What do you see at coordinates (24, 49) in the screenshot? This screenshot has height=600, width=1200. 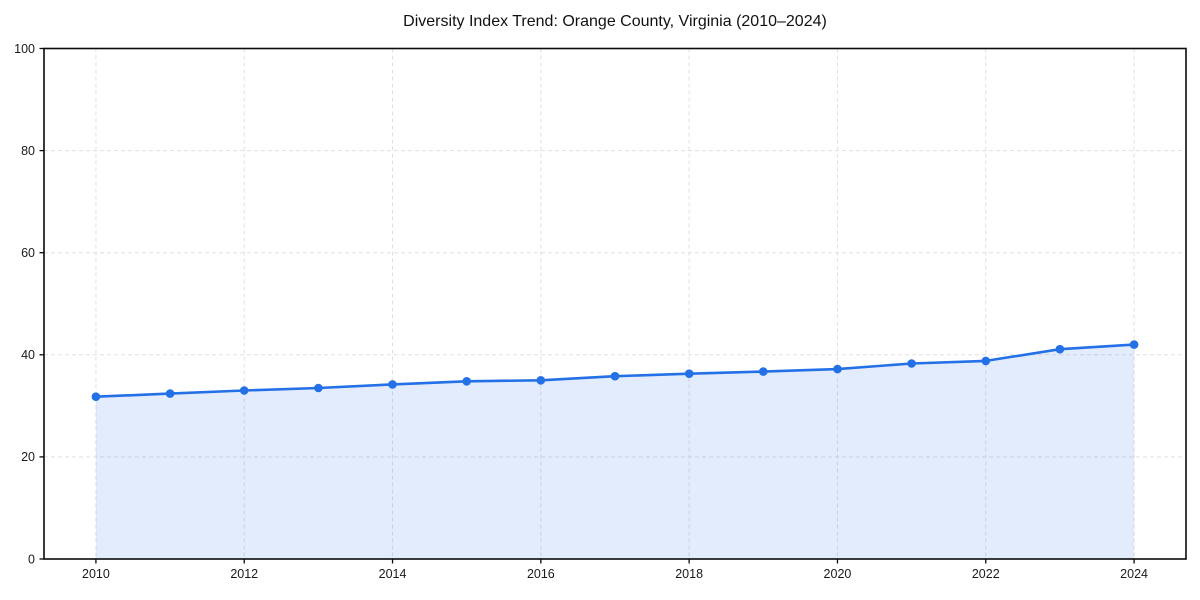 I see `y-axis-tick-label: 100` at bounding box center [24, 49].